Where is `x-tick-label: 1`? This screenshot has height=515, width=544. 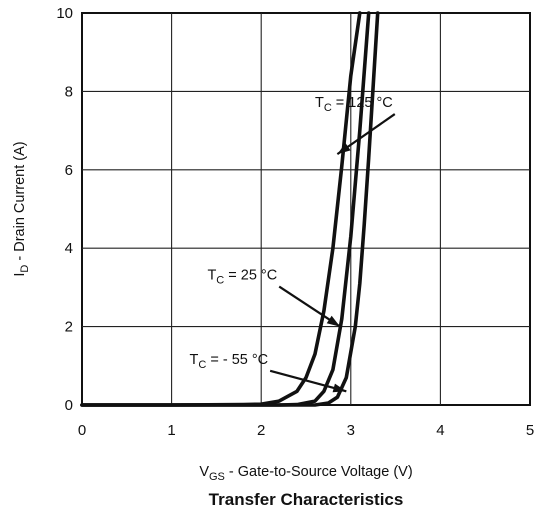 x-tick-label: 1 is located at coordinates (171, 430).